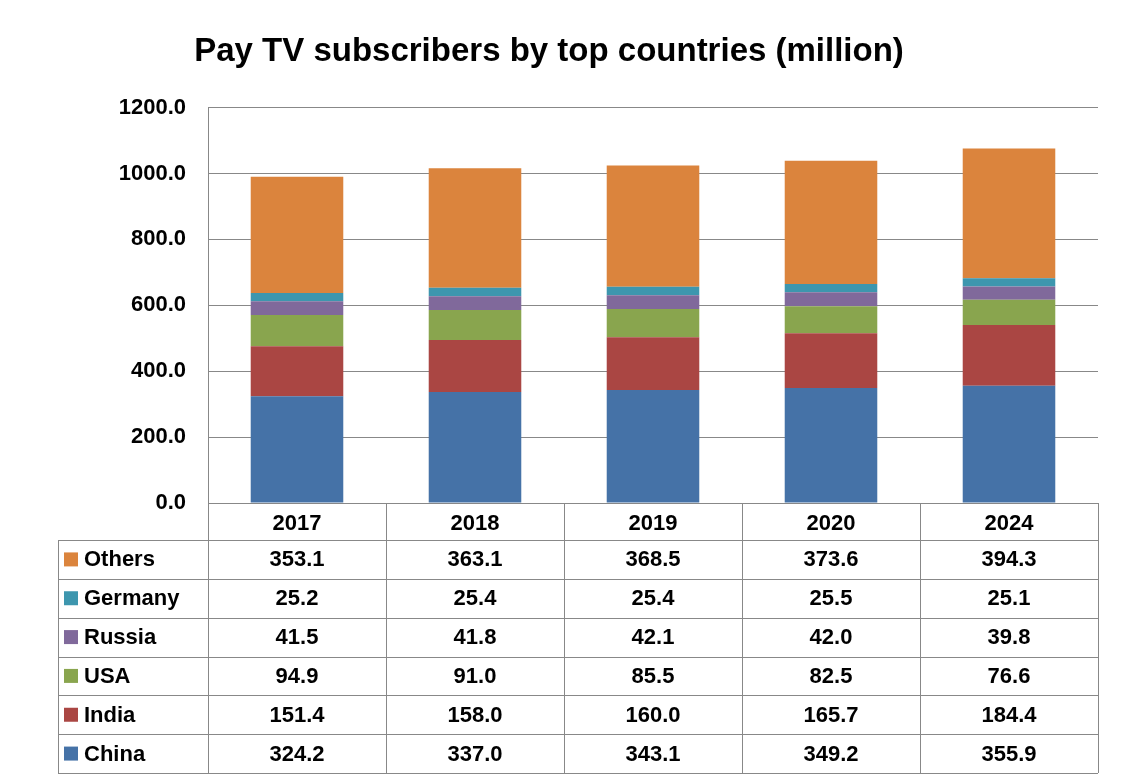 This screenshot has height=783, width=1124. I want to click on data-label: 394.3, so click(1009, 559).